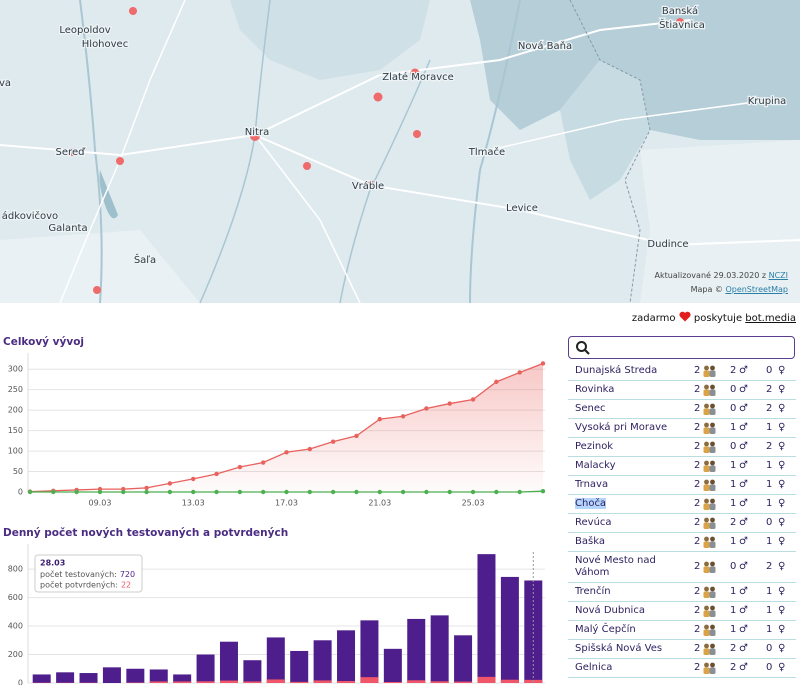 This screenshot has height=685, width=800. What do you see at coordinates (682, 668) in the screenshot?
I see `list-row: Gelnica 2 2 ♂ 0 ♀` at bounding box center [682, 668].